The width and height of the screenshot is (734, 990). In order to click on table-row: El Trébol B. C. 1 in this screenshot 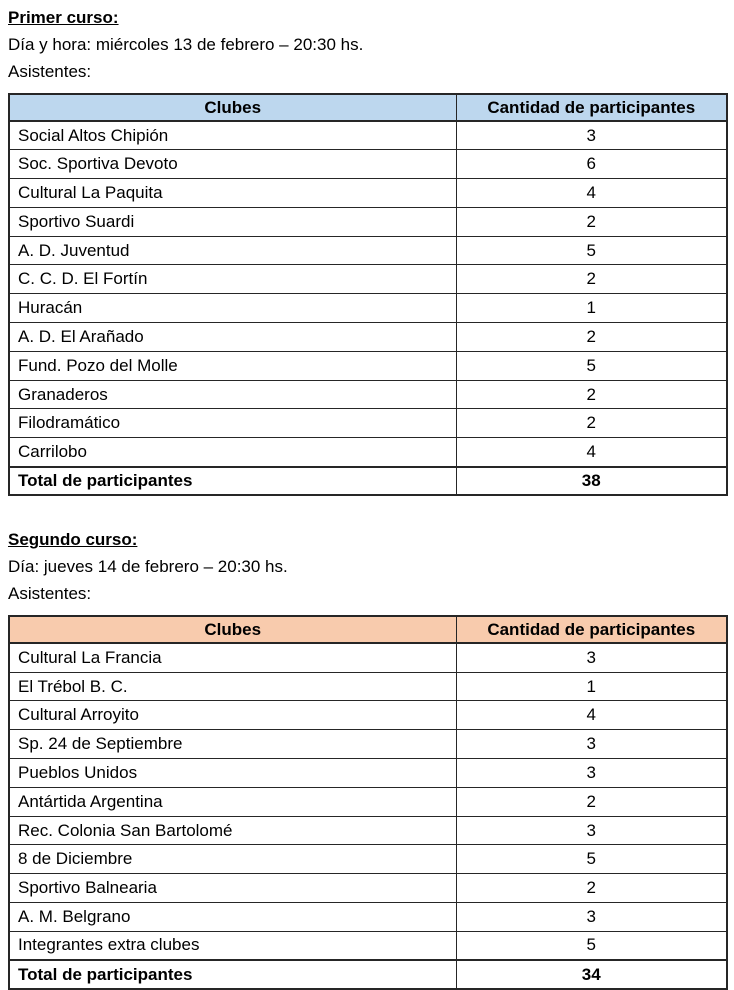, I will do `click(368, 686)`.